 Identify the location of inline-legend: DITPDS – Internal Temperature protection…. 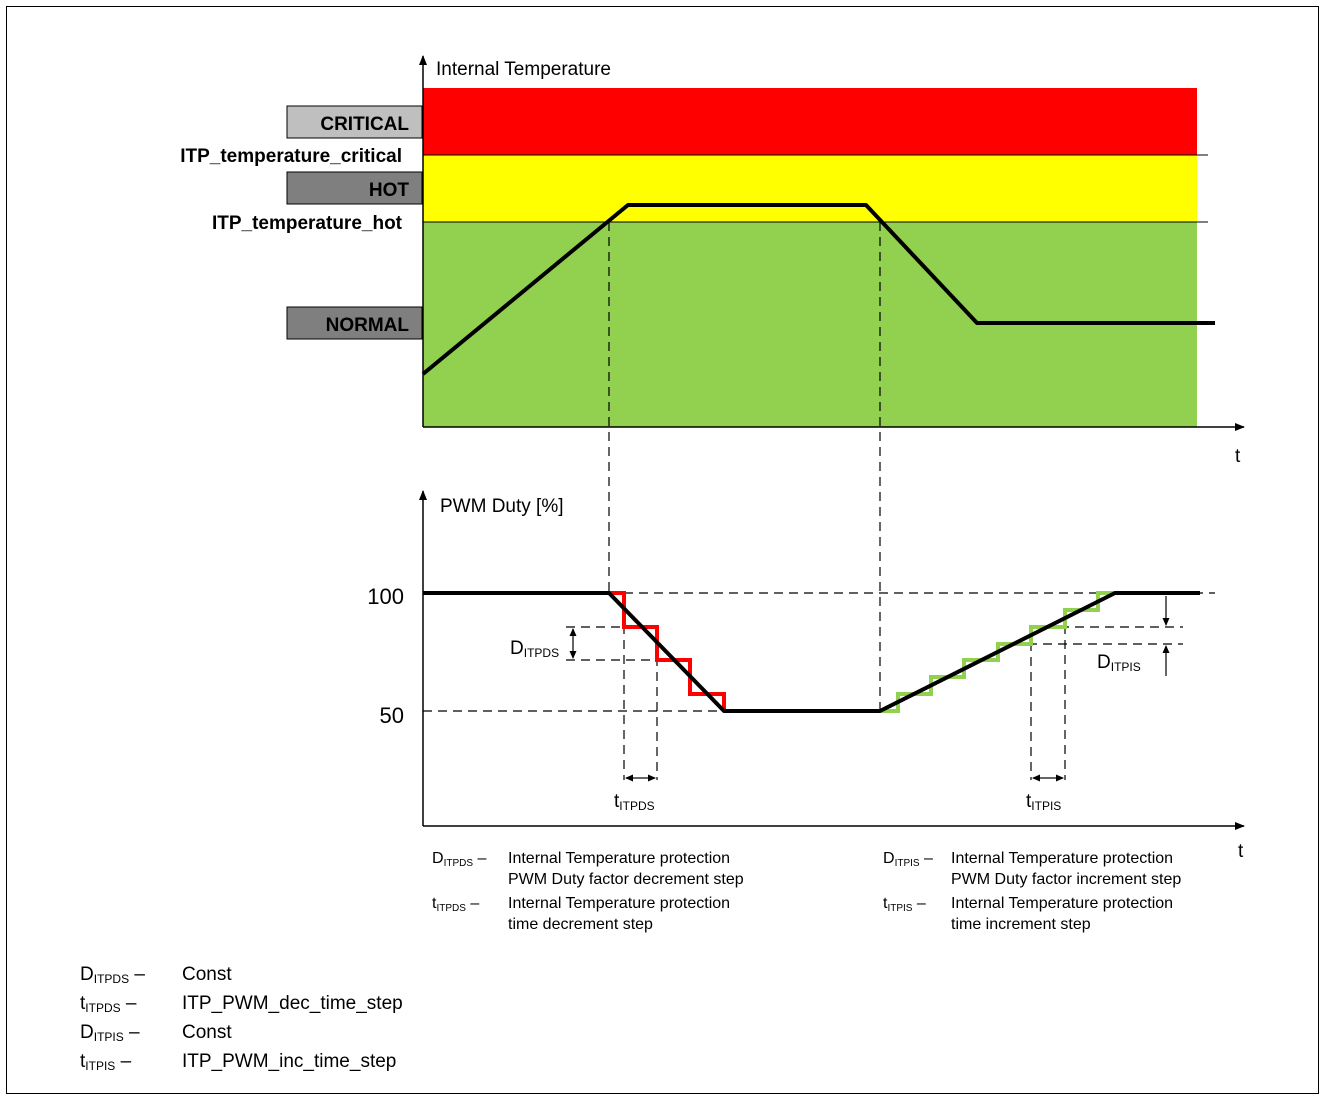
(806, 891).